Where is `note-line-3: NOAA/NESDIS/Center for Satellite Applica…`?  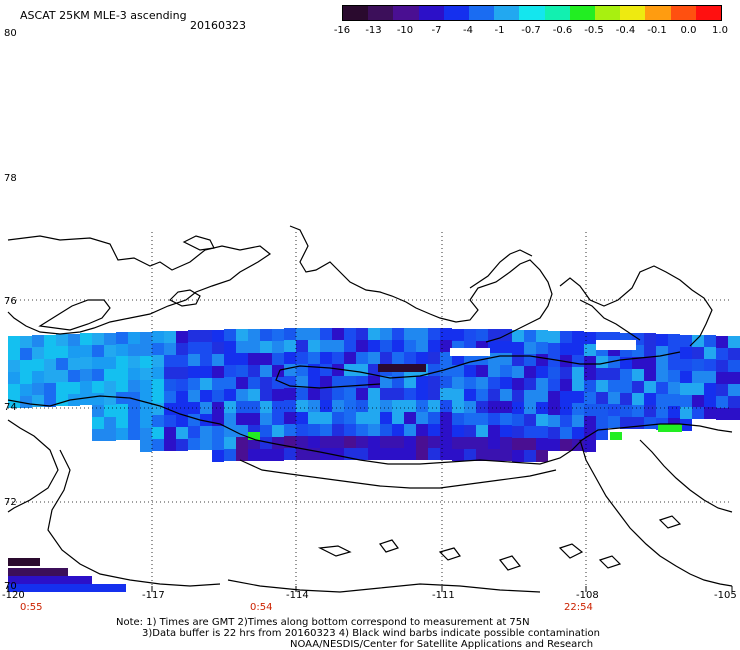
note-line-3: NOAA/NESDIS/Center for Satellite Applica… is located at coordinates (442, 644).